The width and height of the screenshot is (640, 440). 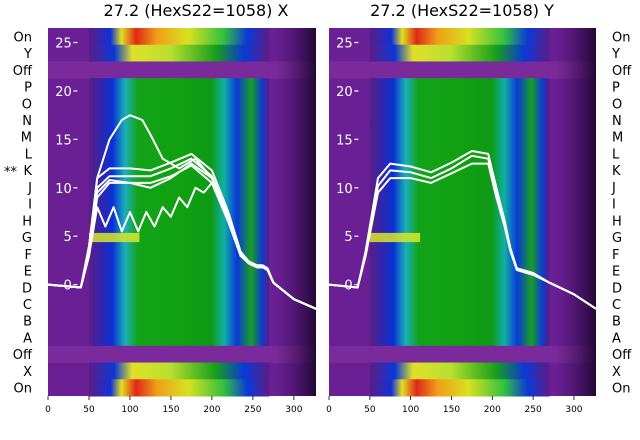 What do you see at coordinates (211, 410) in the screenshot?
I see `x-tick-label: 200` at bounding box center [211, 410].